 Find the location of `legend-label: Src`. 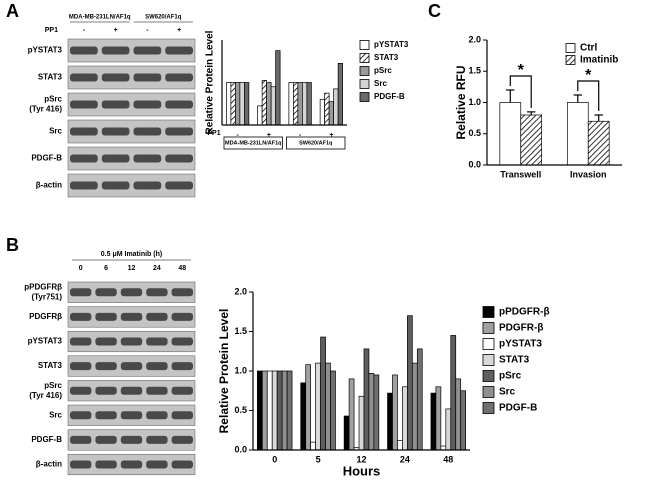

legend-label: Src is located at coordinates (507, 392).